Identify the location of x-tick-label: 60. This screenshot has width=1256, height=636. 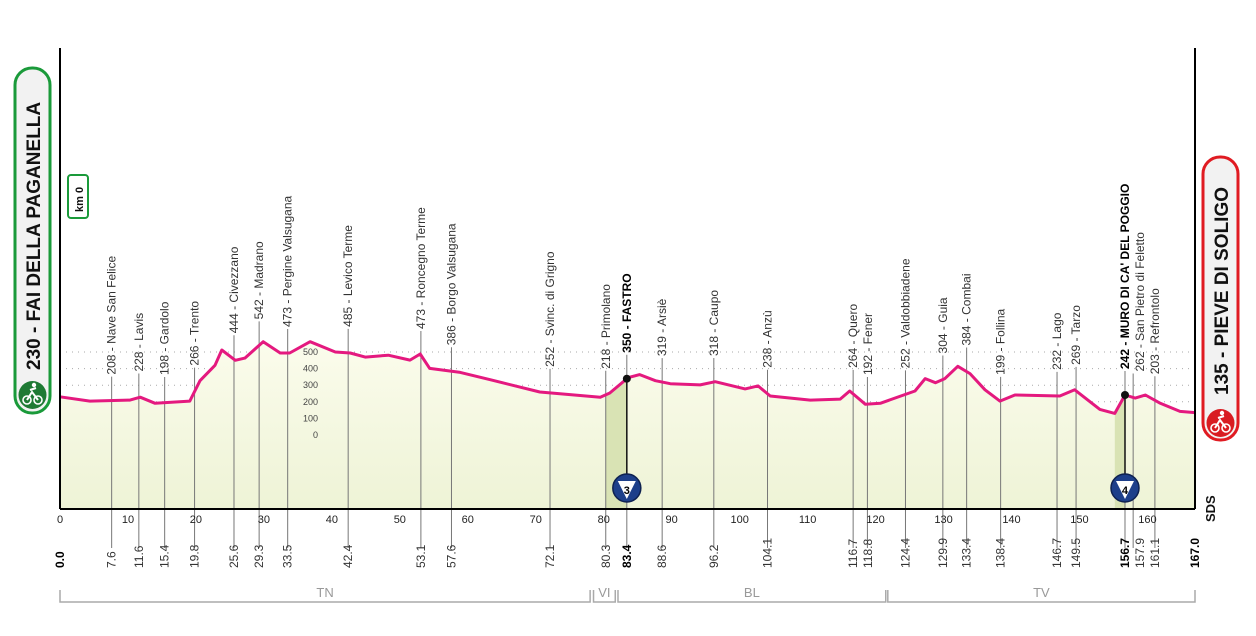
(468, 520).